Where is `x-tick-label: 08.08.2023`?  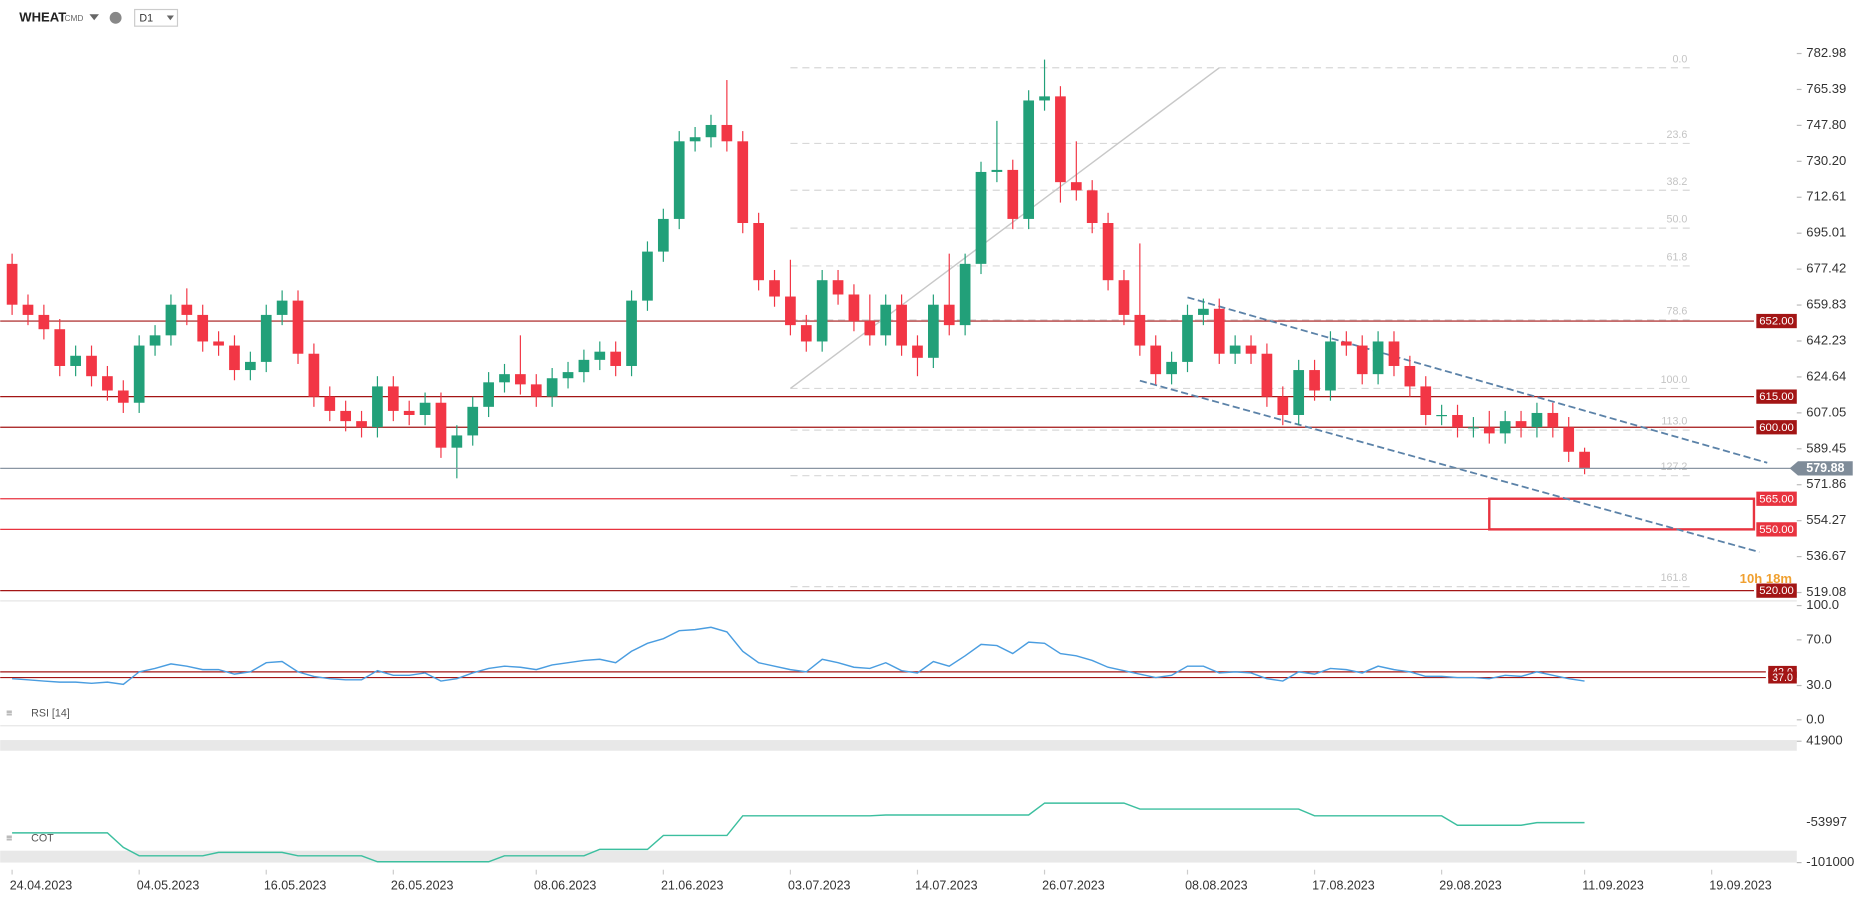 x-tick-label: 08.08.2023 is located at coordinates (1216, 886).